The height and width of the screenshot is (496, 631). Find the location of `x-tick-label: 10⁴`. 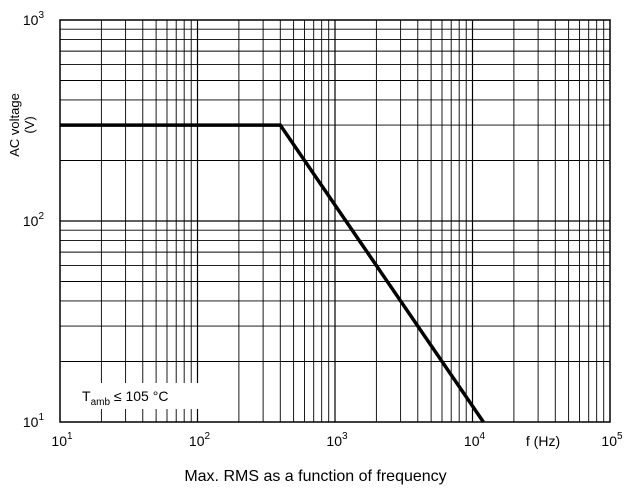

x-tick-label: 10⁴ is located at coordinates (475, 440).